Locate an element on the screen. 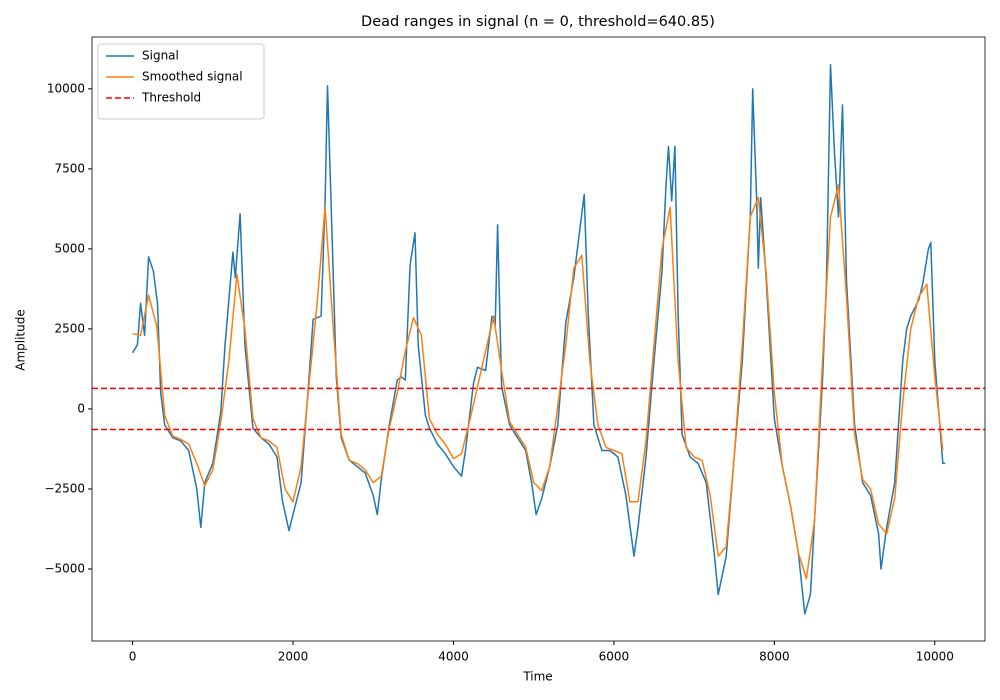  legend-label: Smoothed signal is located at coordinates (192, 77).